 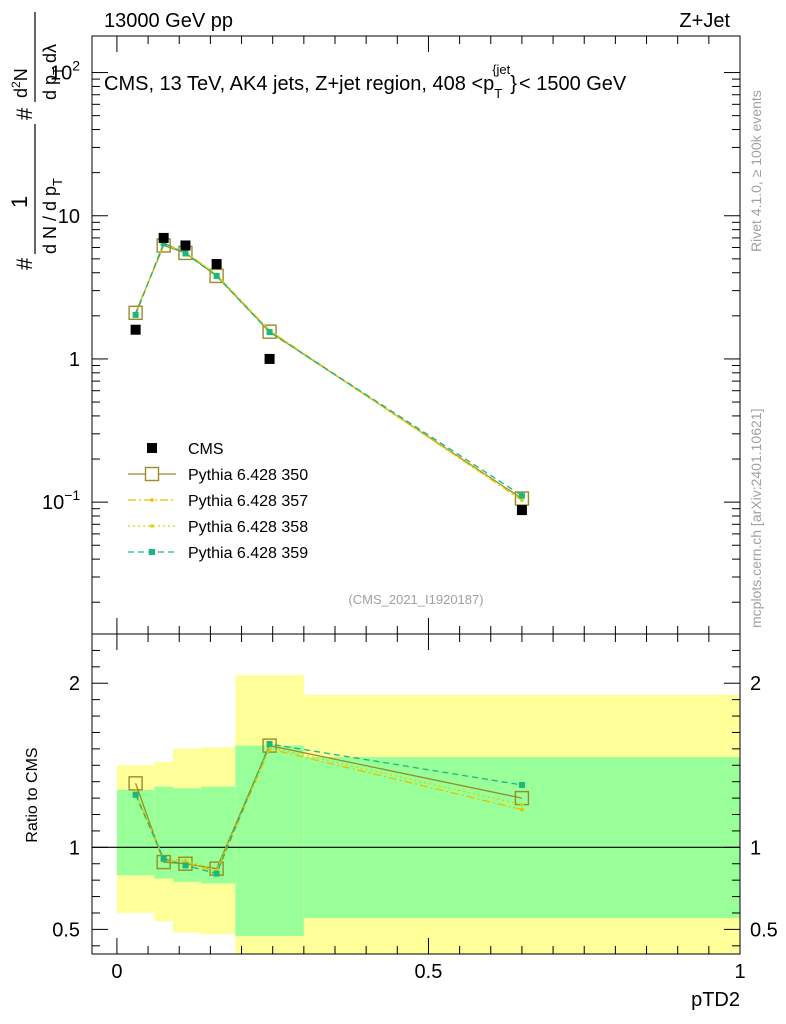 I want to click on legend-label: Pythia 6.428 359, so click(x=248, y=553).